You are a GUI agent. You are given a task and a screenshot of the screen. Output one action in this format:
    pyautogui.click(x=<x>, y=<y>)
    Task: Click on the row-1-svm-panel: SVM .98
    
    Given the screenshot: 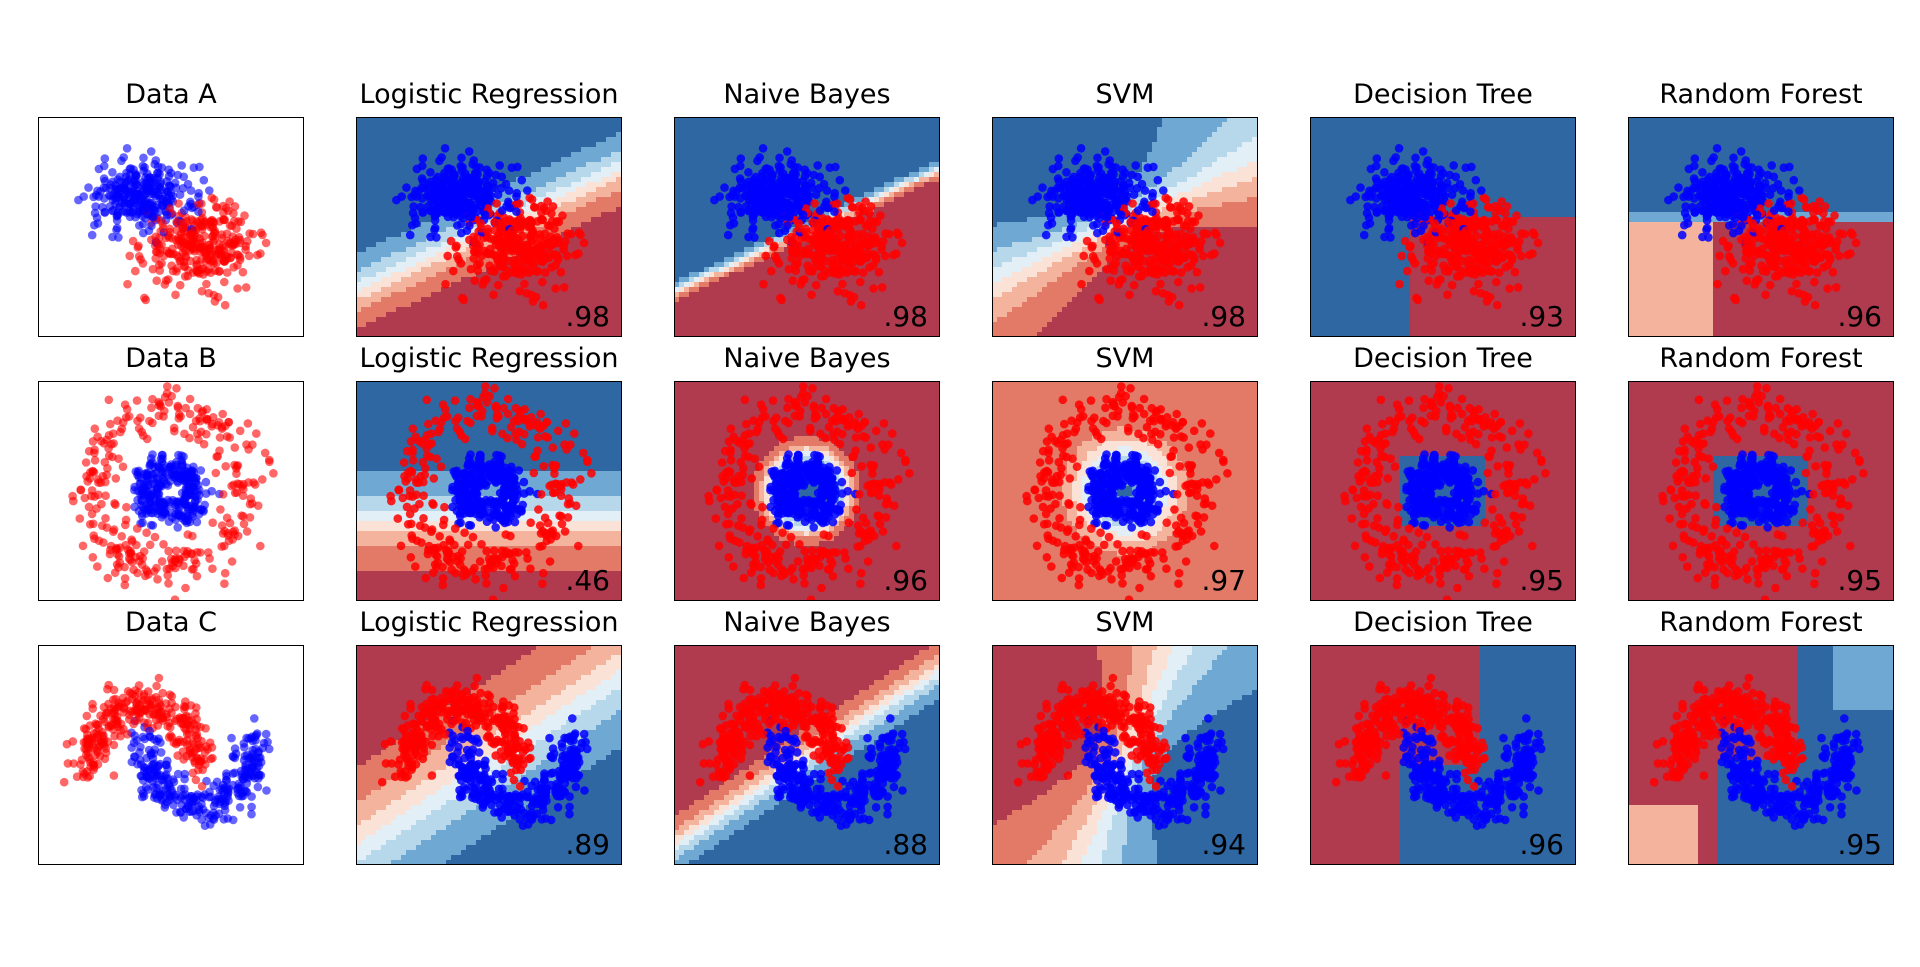 What is the action you would take?
    pyautogui.click(x=1125, y=208)
    